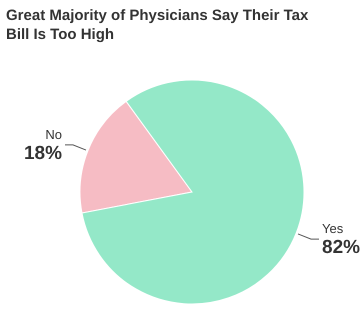 The image size is (360, 320). Describe the element at coordinates (43, 153) in the screenshot. I see `data-label: 18%` at that location.